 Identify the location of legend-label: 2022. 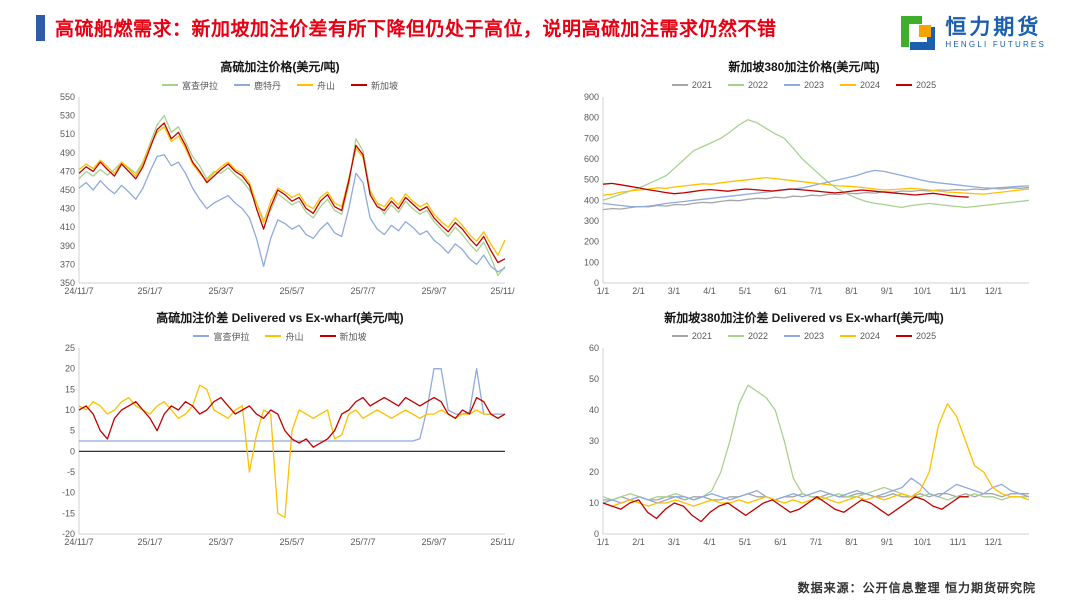
(757, 336).